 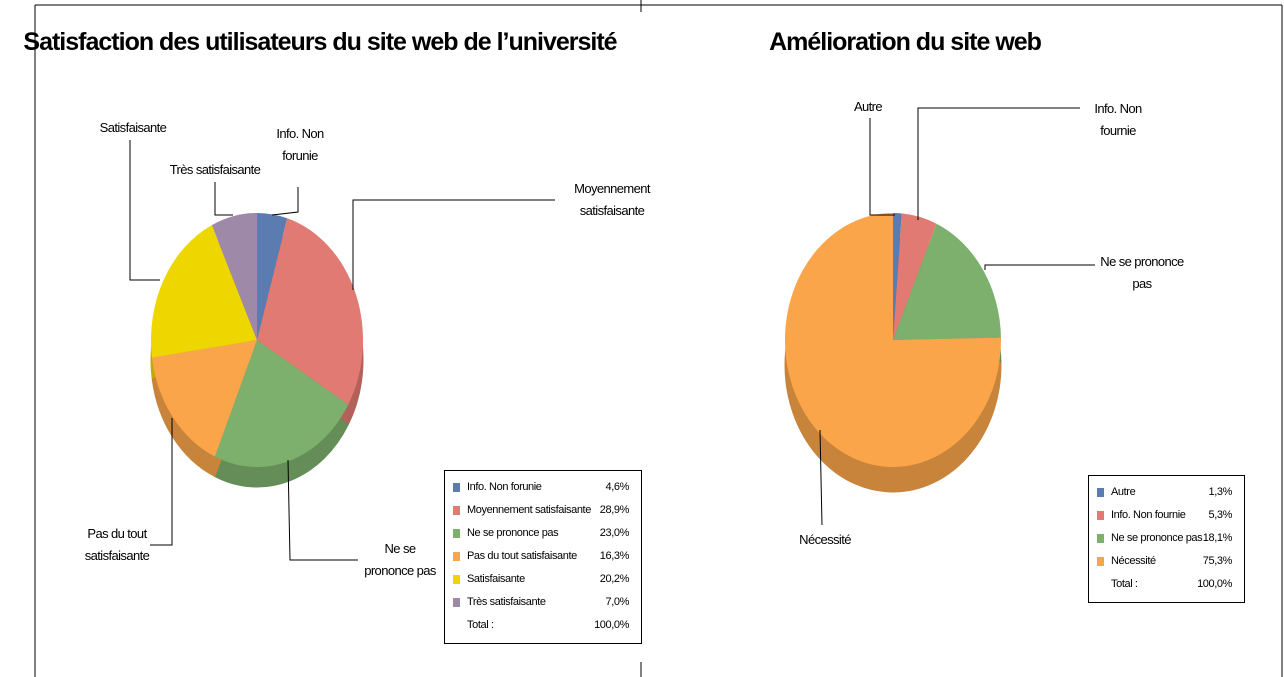 I want to click on legend-row: Info. Non forunie 4,6%, so click(x=543, y=487).